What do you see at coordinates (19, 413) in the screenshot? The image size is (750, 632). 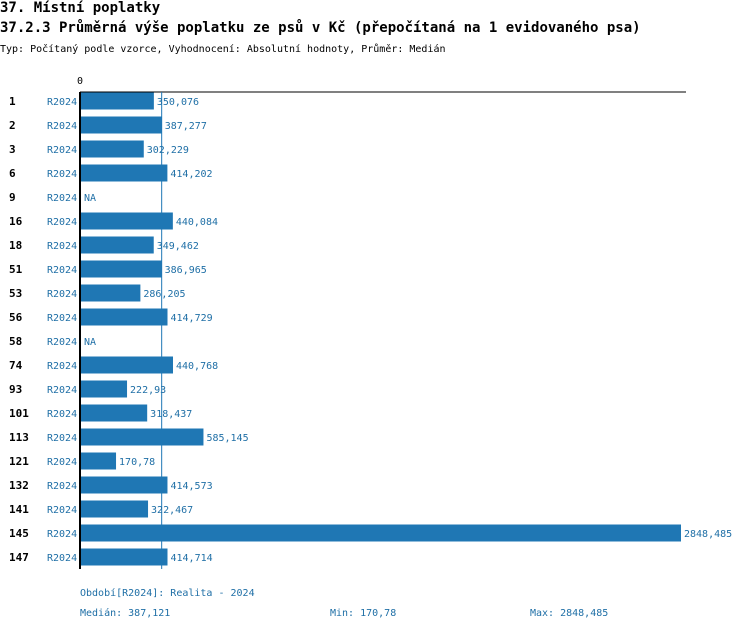 I see `category-label: 101` at bounding box center [19, 413].